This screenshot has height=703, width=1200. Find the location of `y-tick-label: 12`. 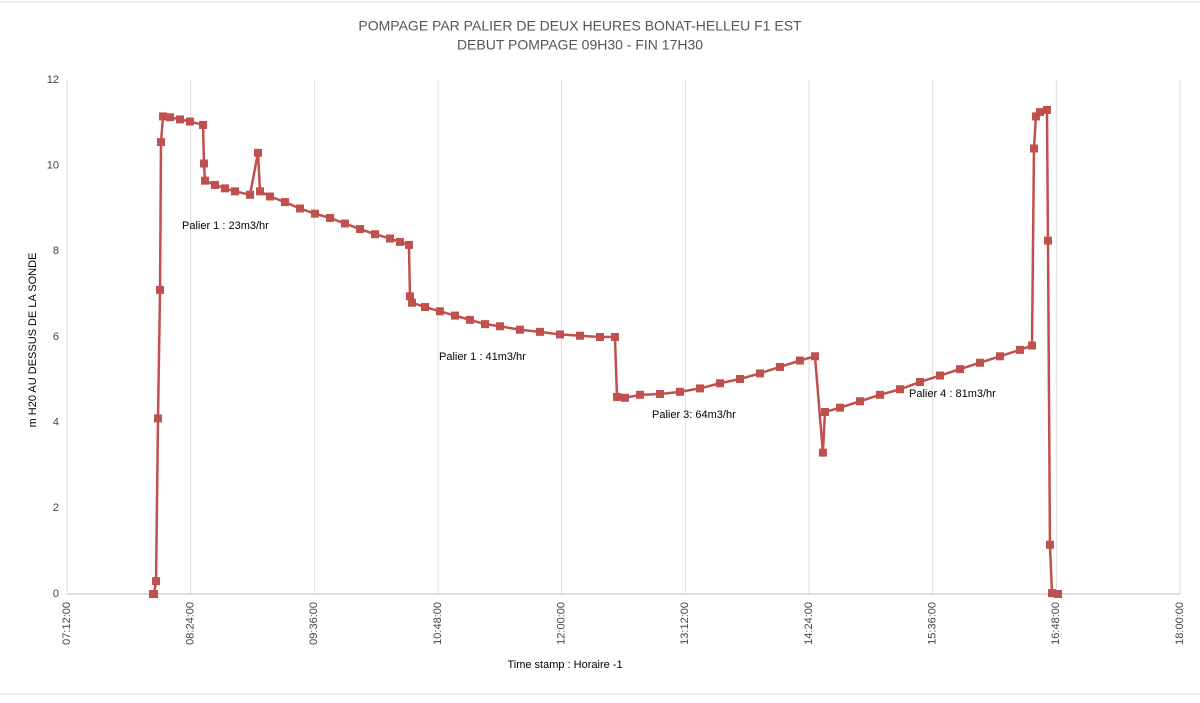

y-tick-label: 12 is located at coordinates (53, 80).